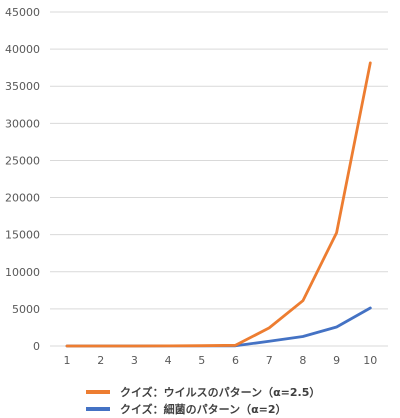 This screenshot has width=400, height=418. I want to click on x-tick-label: 3, so click(134, 360).